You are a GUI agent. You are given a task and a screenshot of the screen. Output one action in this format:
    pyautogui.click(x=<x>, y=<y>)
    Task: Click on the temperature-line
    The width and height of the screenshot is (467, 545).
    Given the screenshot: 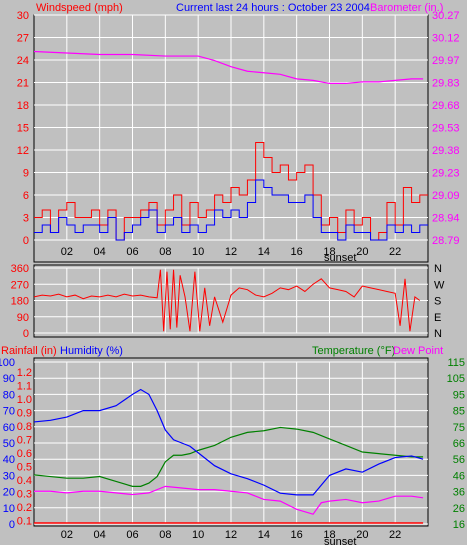 What is the action you would take?
    pyautogui.click(x=228, y=456)
    